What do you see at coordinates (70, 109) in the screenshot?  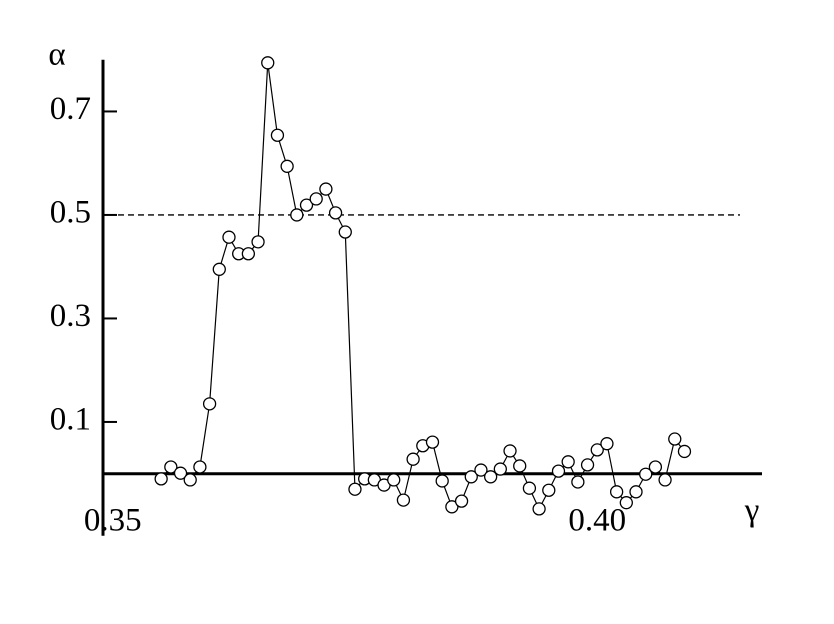 I see `y-tick-label: 0.7` at bounding box center [70, 109].